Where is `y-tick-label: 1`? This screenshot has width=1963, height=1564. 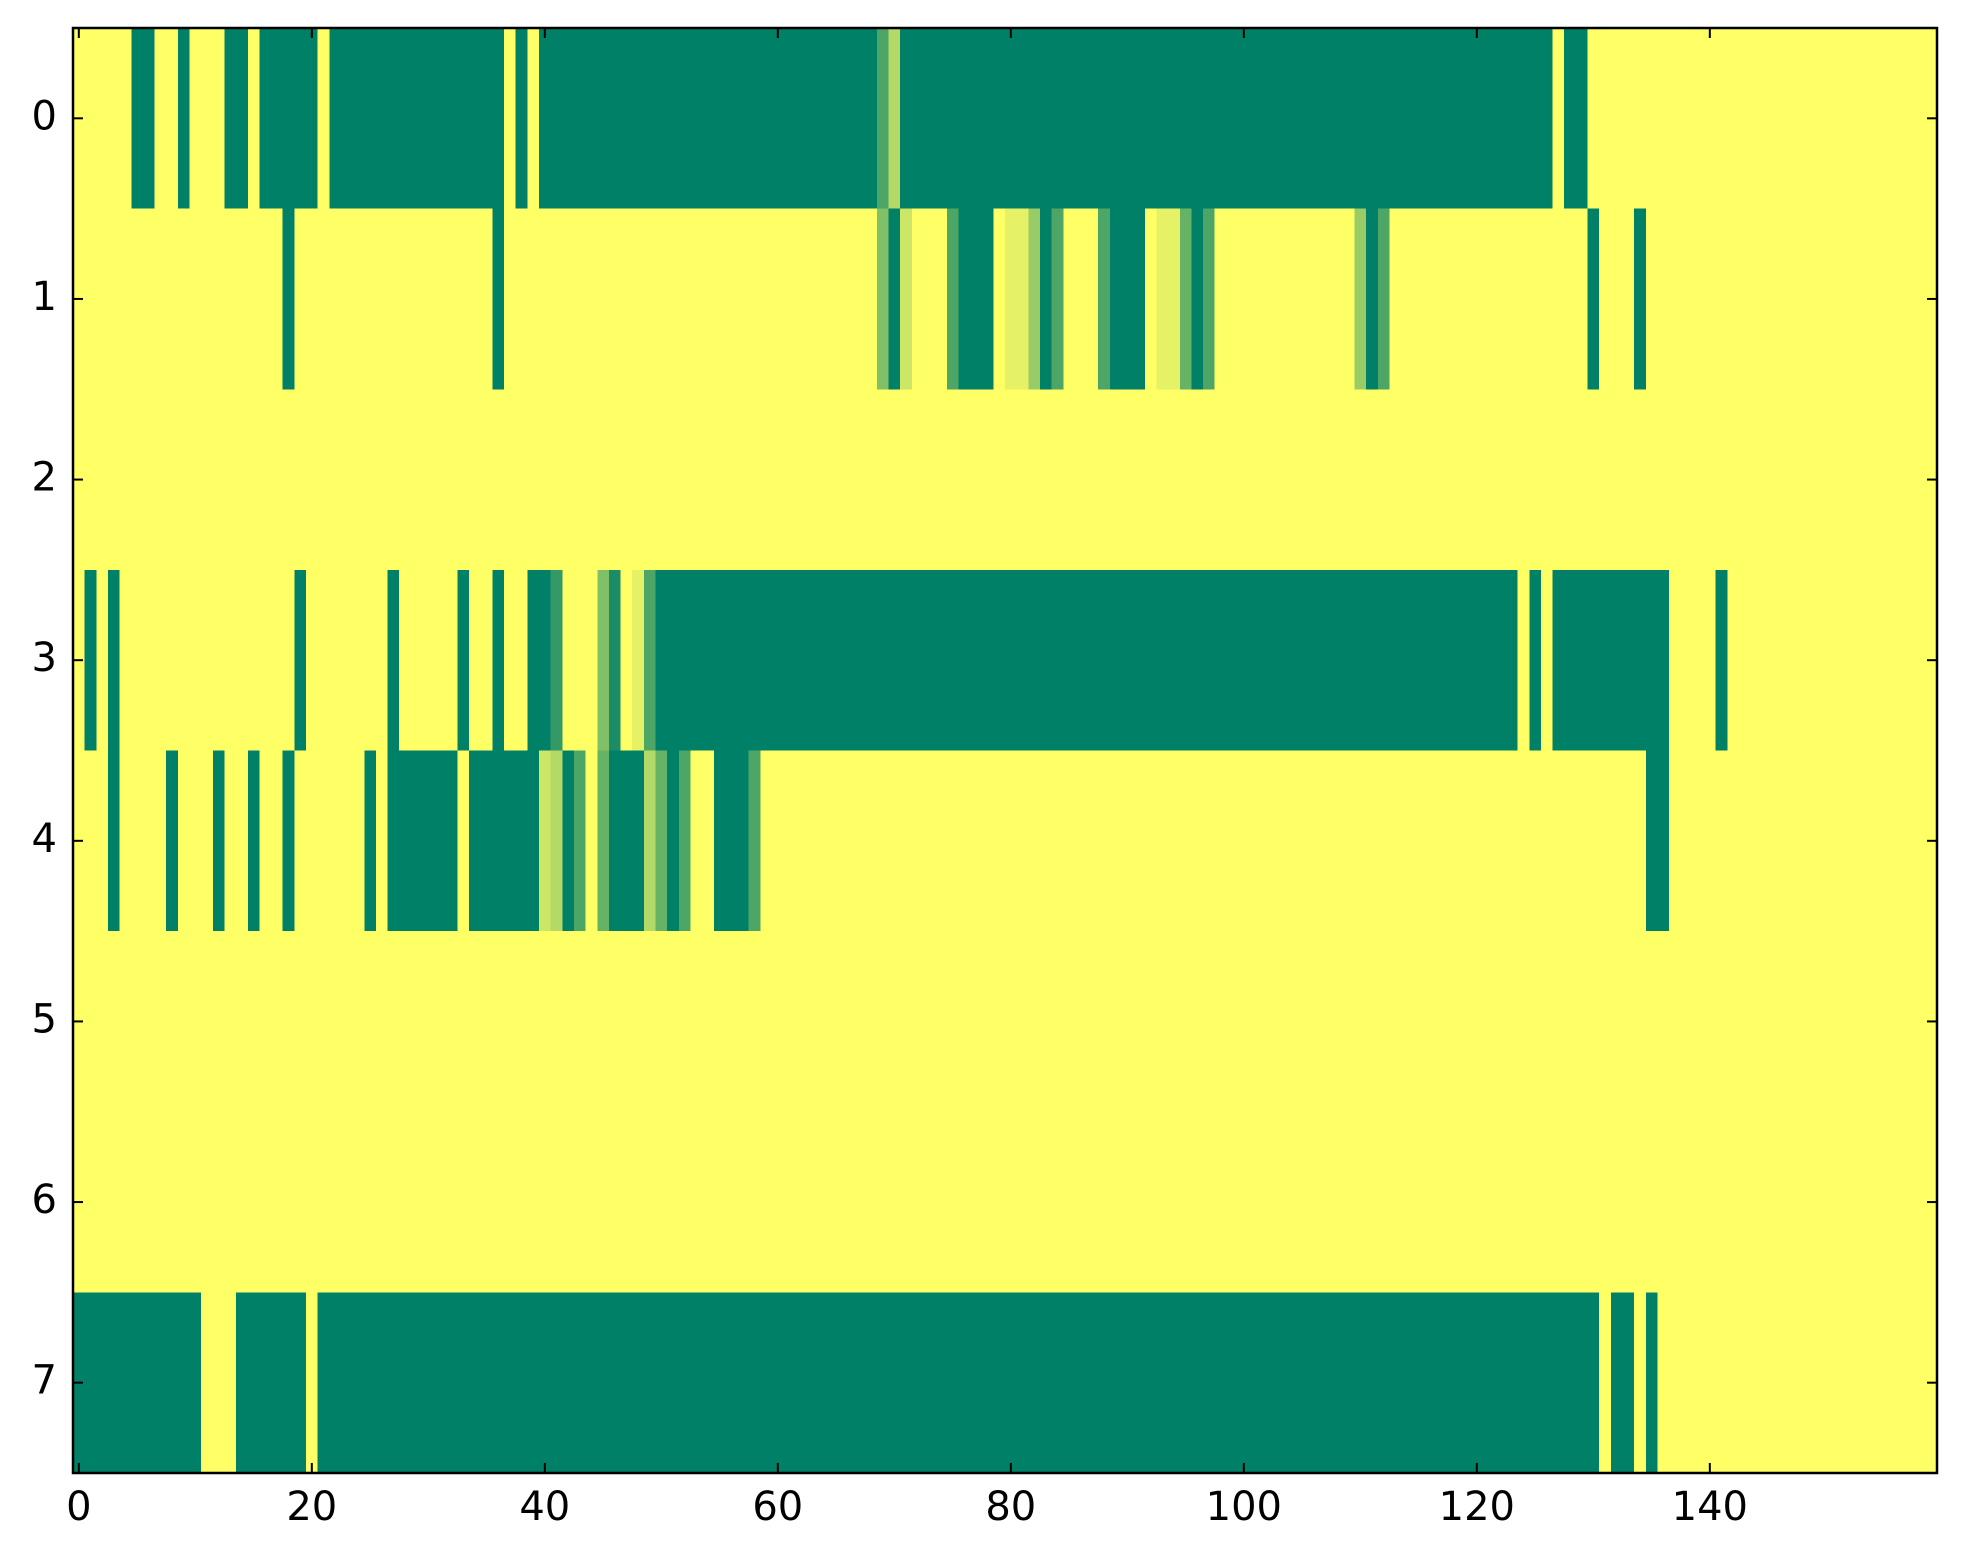
y-tick-label: 1 is located at coordinates (44, 297).